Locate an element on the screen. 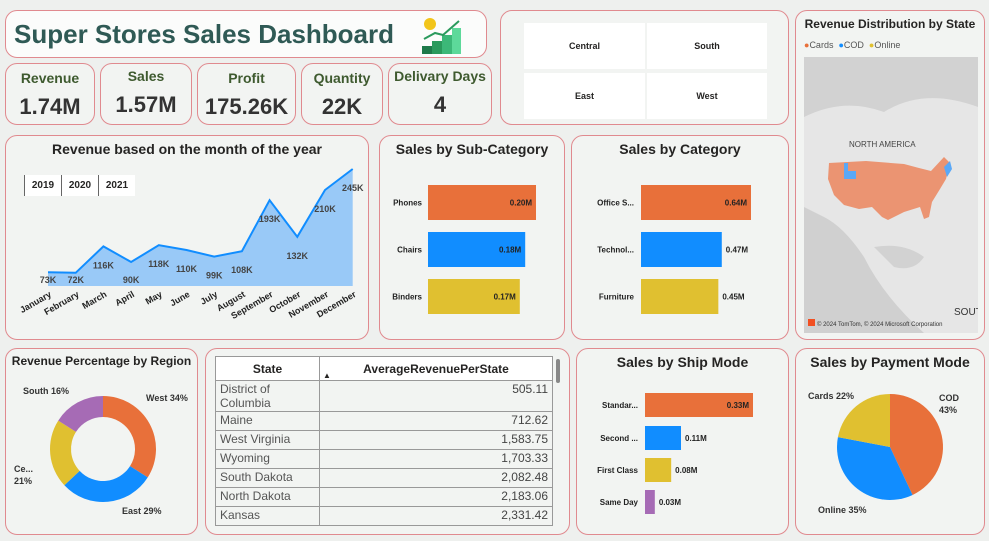 The image size is (989, 541). column-header-state: State is located at coordinates (267, 368).